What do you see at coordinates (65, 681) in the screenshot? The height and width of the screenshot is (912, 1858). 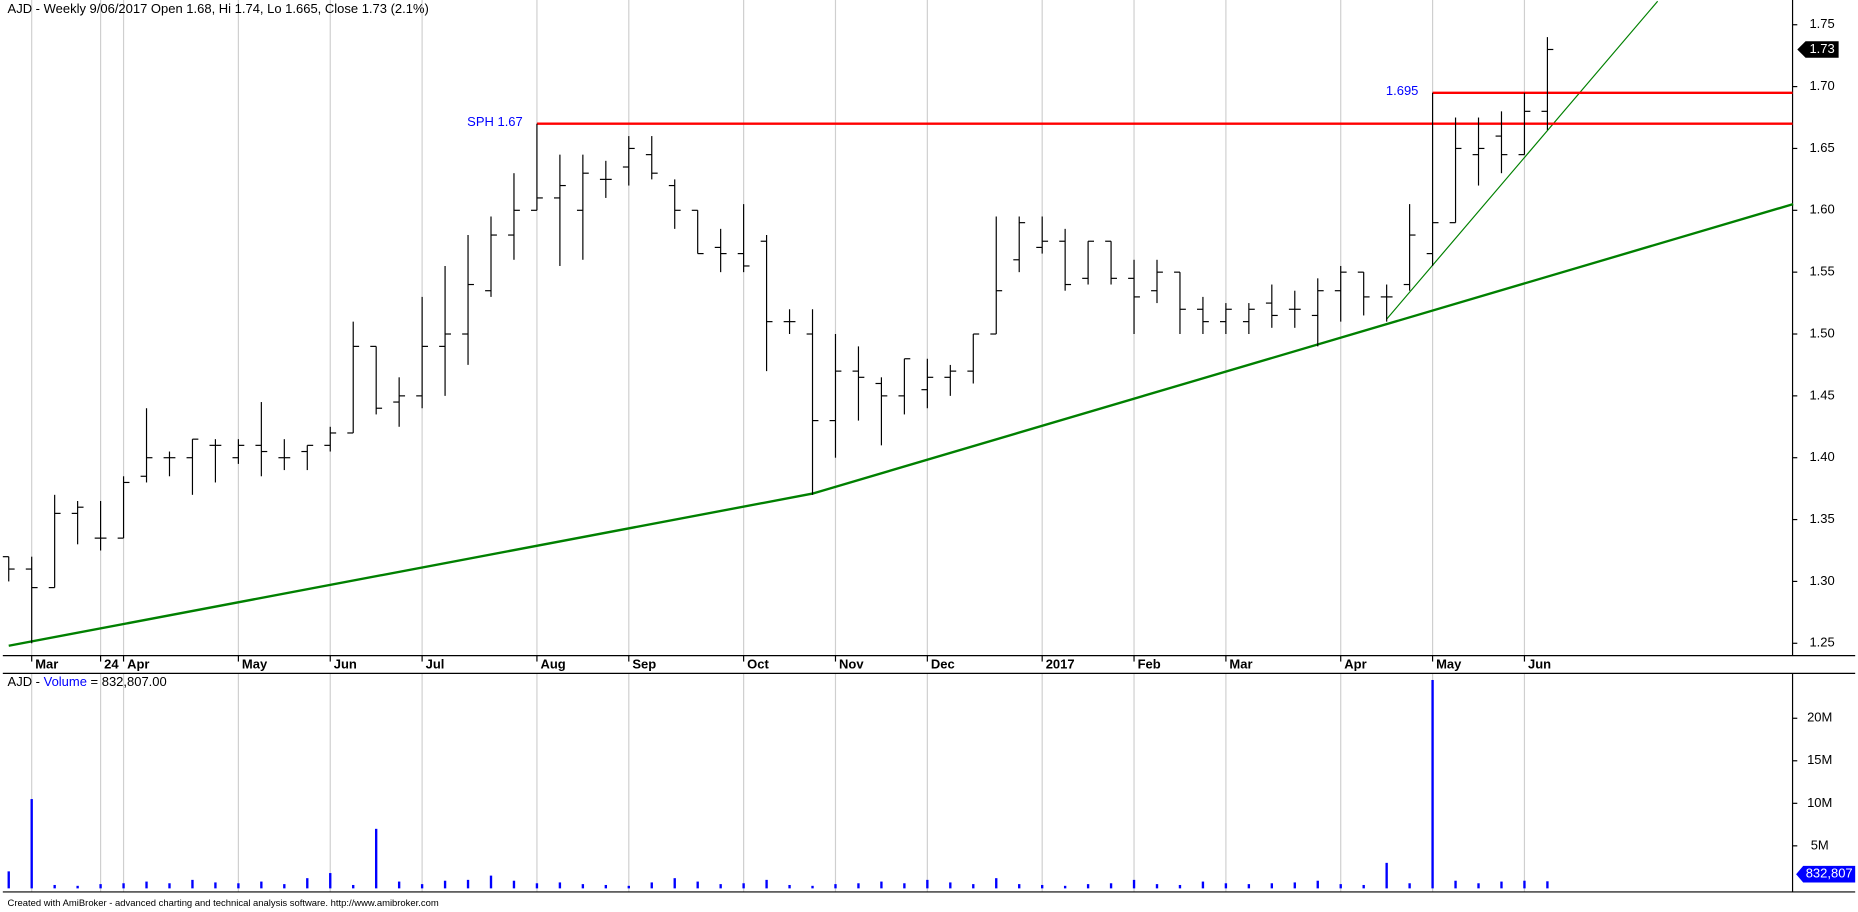 I see `volume-title-series: Volume` at bounding box center [65, 681].